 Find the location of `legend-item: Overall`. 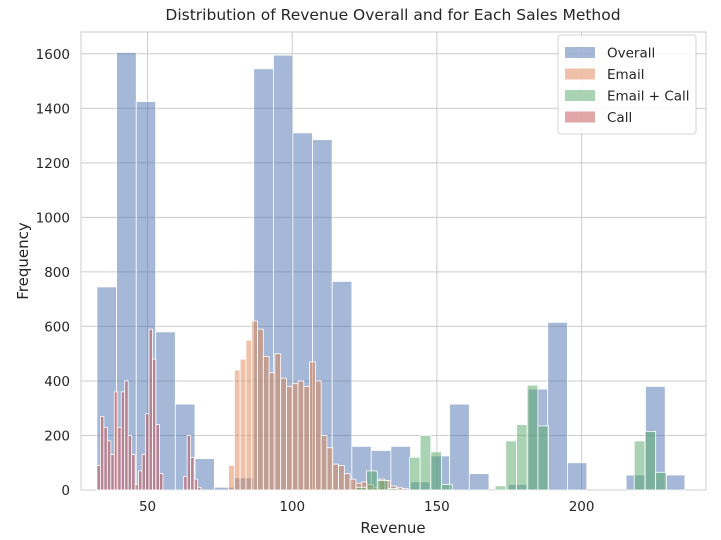

legend-item: Overall is located at coordinates (610, 54).